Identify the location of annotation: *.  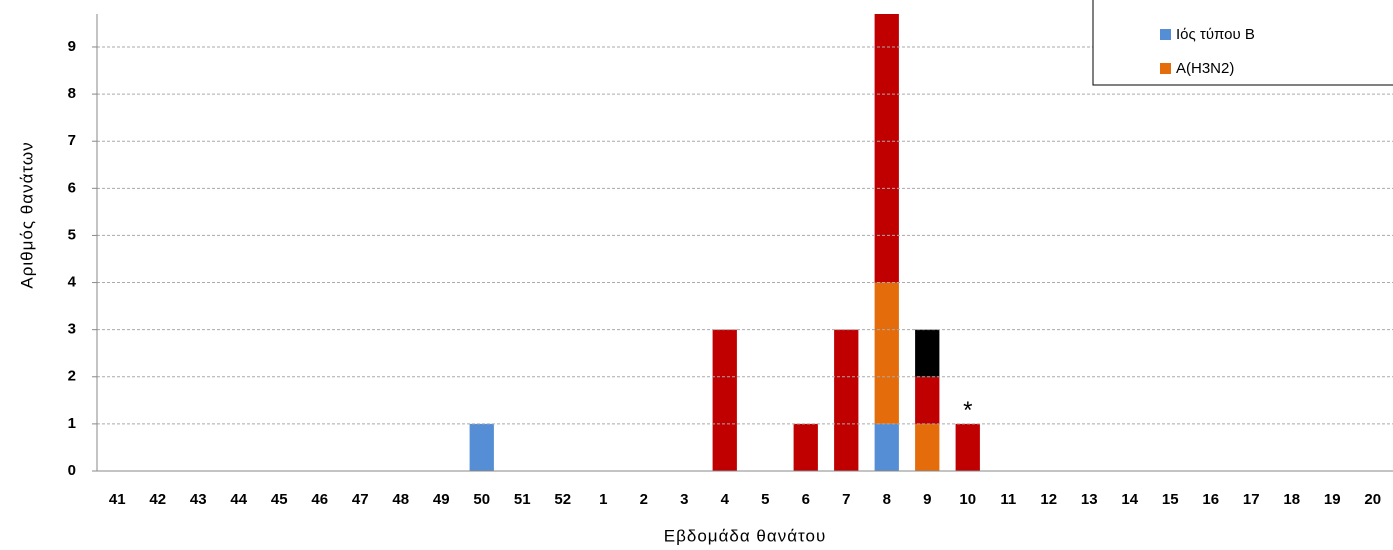
(967, 410).